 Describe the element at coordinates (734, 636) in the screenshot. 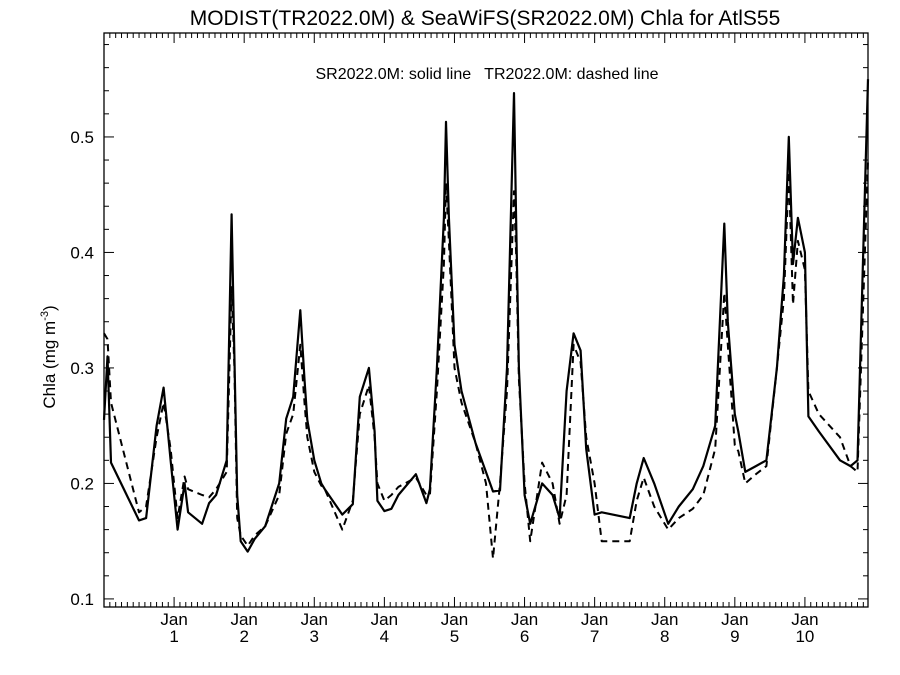

I see `x-tick-year-label: 9` at that location.